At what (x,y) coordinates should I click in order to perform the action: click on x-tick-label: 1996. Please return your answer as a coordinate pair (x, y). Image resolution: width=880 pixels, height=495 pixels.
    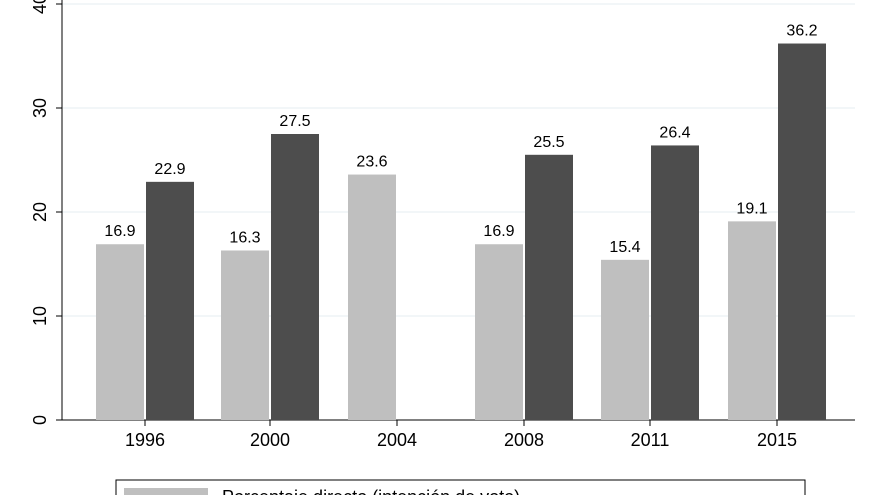
    Looking at the image, I should click on (145, 440).